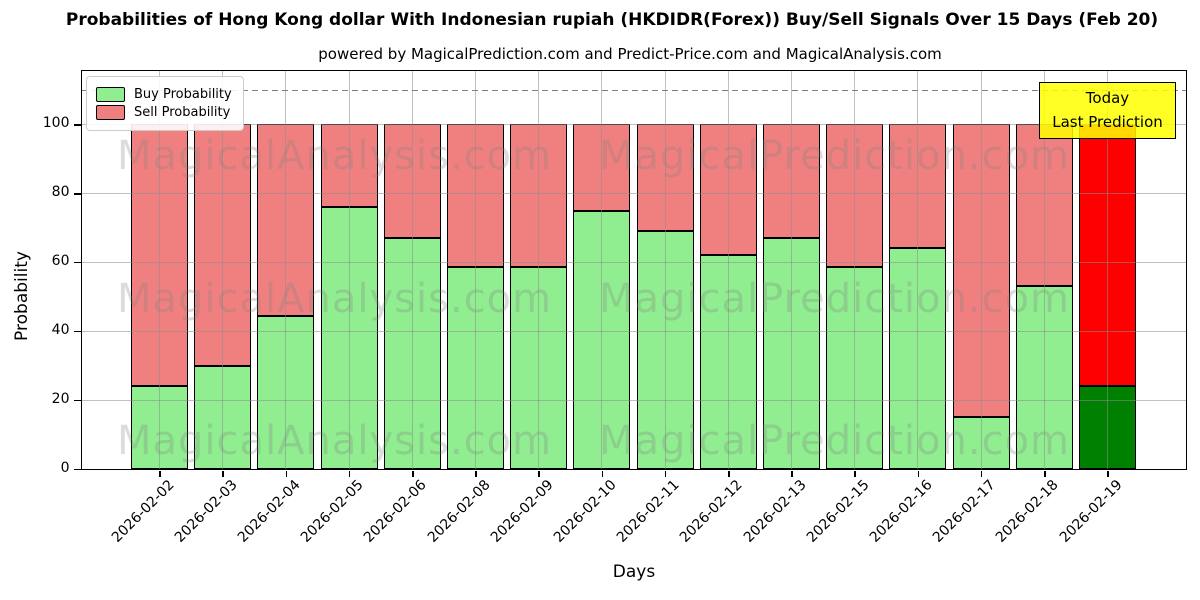 The height and width of the screenshot is (600, 1200). Describe the element at coordinates (60, 261) in the screenshot. I see `y-tick-label: 60` at that location.